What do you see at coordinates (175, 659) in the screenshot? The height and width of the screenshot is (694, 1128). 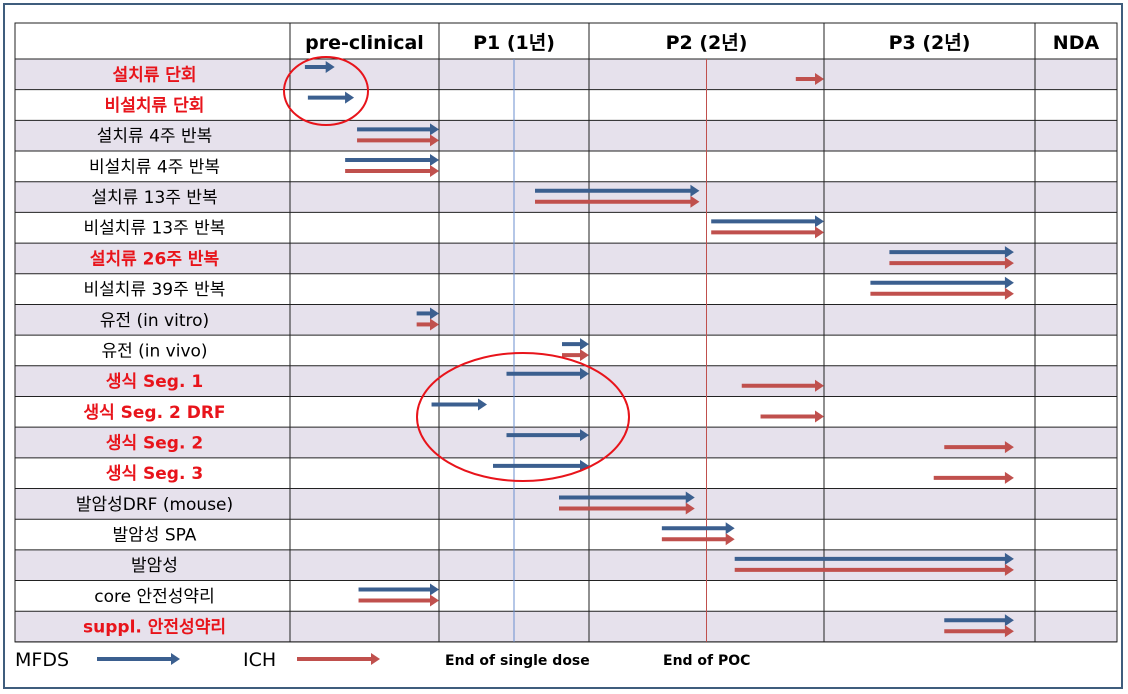 I see `legend-mfds-arrow-head` at bounding box center [175, 659].